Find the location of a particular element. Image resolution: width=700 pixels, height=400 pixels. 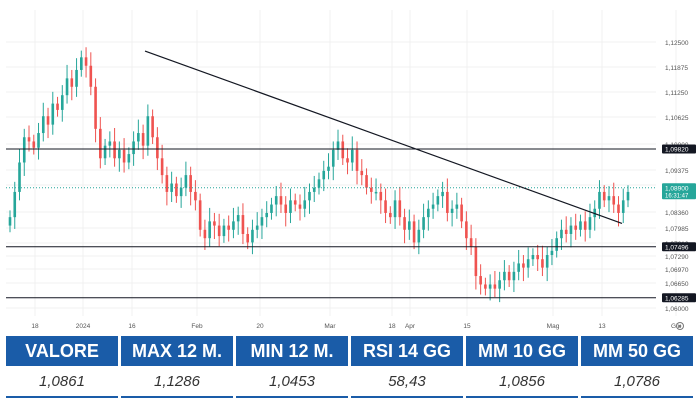

y-tick-label: 1,10625 is located at coordinates (677, 118).